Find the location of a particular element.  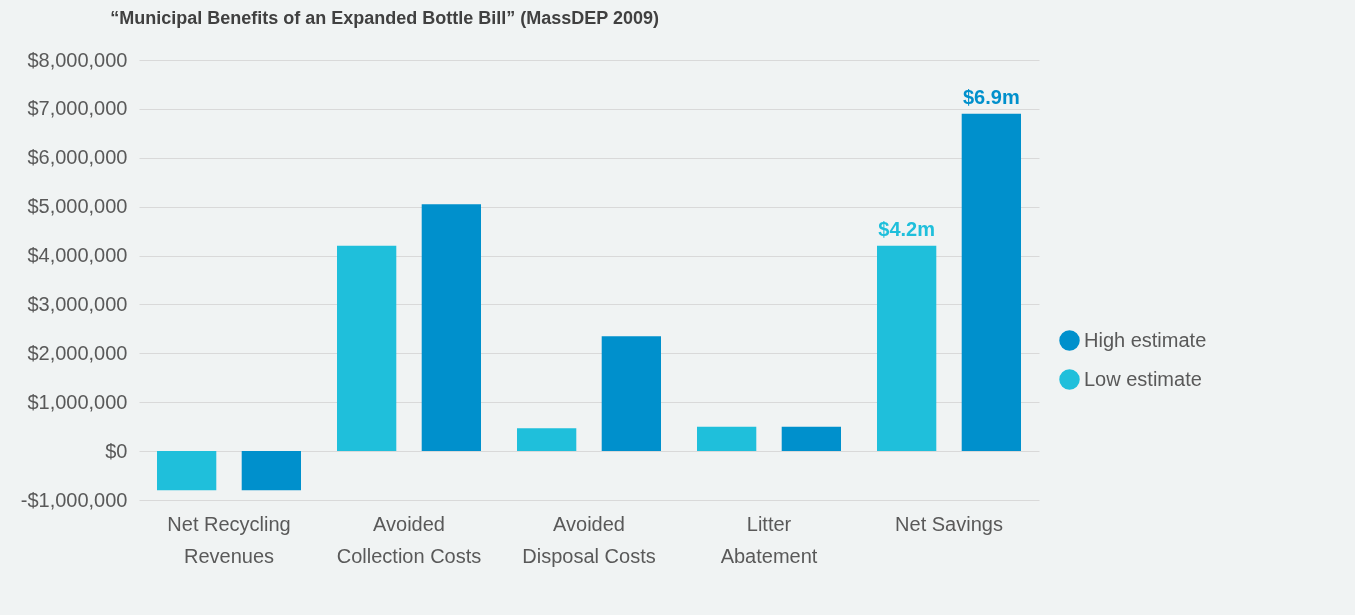

legend-label: Low estimate is located at coordinates (1143, 378).